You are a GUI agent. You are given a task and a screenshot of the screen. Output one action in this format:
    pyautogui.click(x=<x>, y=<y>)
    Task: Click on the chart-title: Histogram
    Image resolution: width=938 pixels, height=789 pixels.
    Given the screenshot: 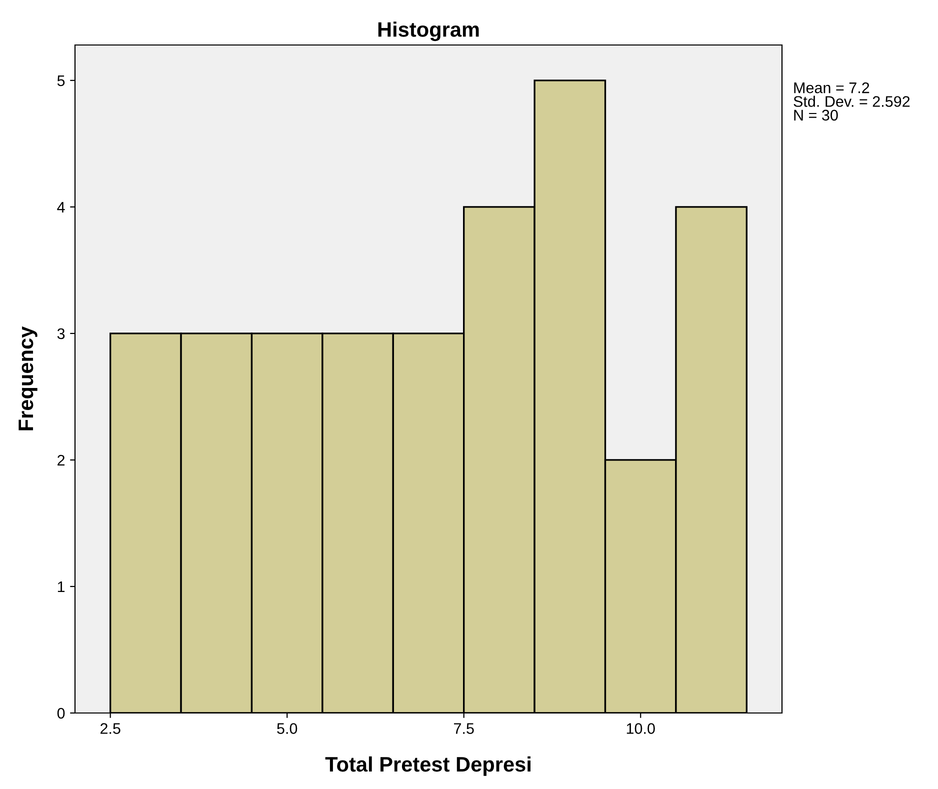 What is the action you would take?
    pyautogui.click(x=428, y=32)
    